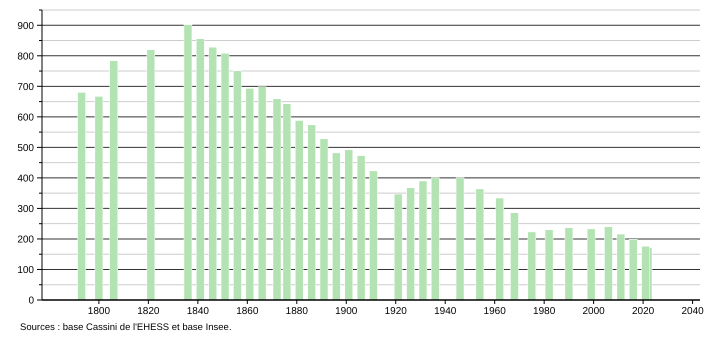 This screenshot has height=340, width=710. Describe the element at coordinates (126, 327) in the screenshot. I see `source-note: Sources : base Cassini de l'EHESS et base Insee.` at that location.